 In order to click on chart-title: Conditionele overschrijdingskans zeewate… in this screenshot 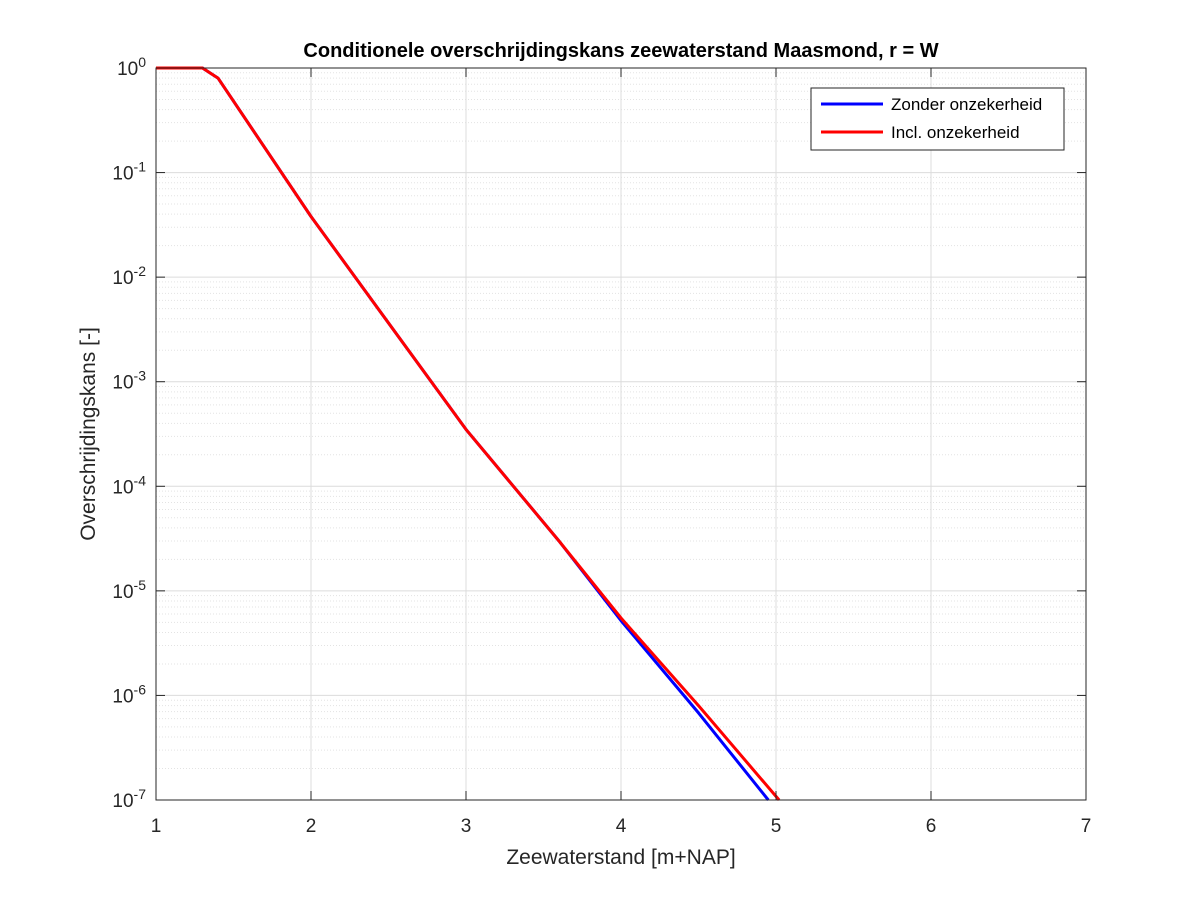, I will do `click(620, 51)`.